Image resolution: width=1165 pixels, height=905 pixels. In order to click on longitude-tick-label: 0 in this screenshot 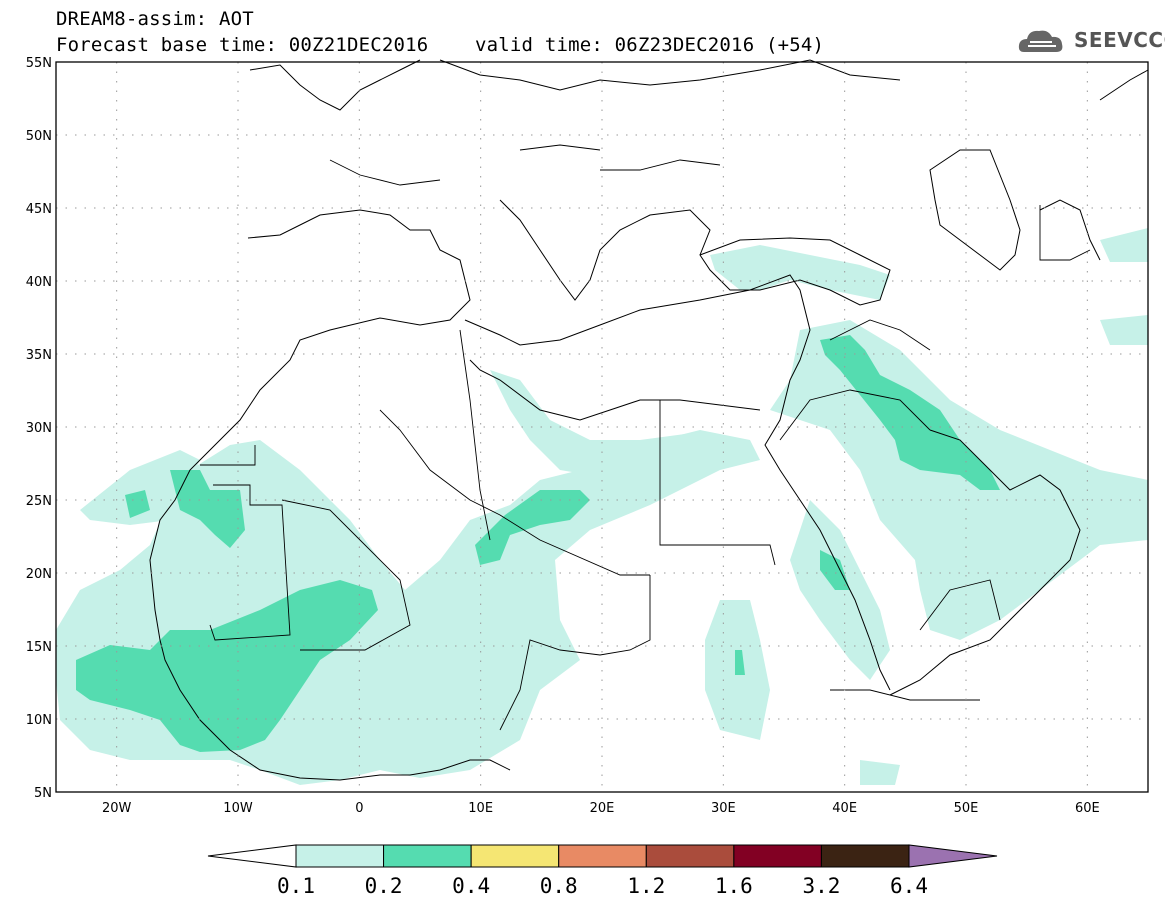, I will do `click(359, 808)`.